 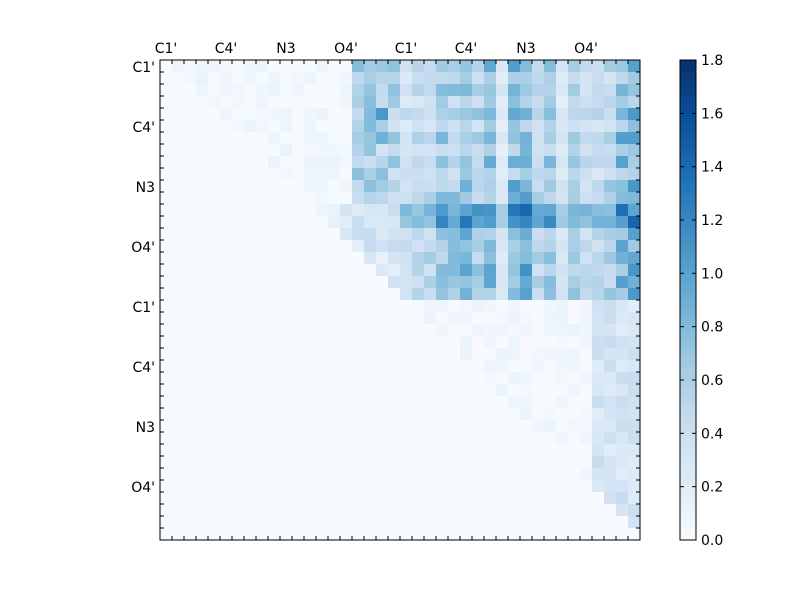 I want to click on x-tick-label: C1', so click(x=406, y=49).